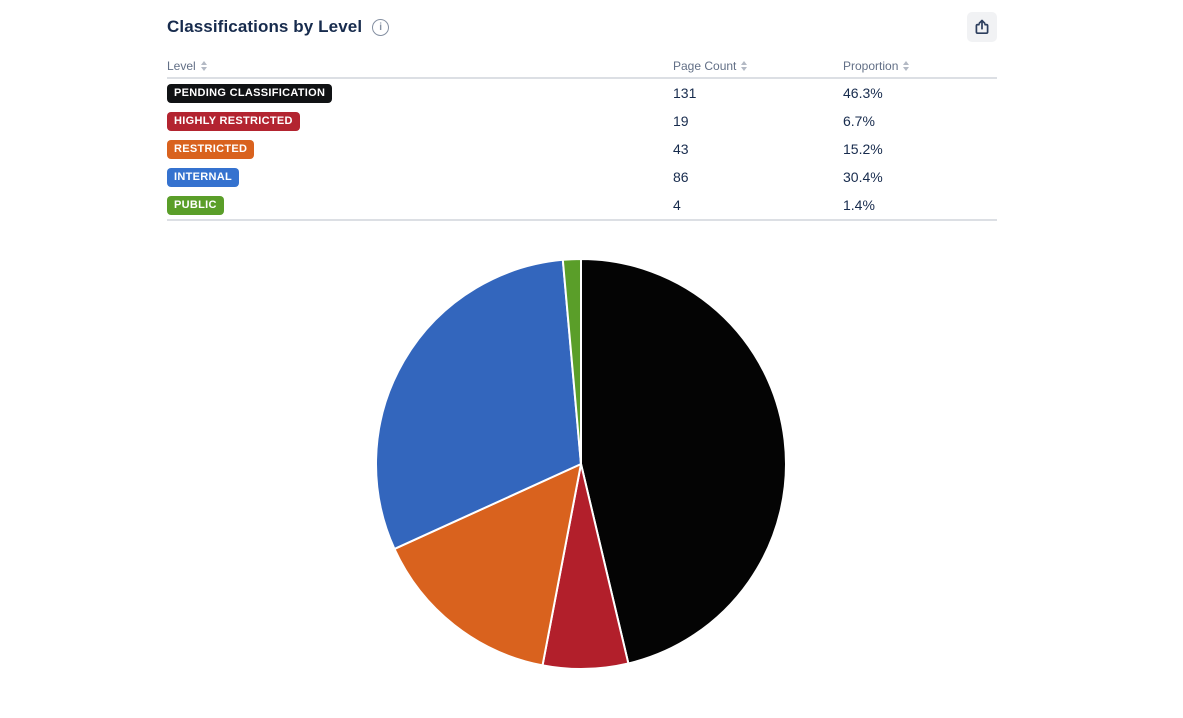 Image resolution: width=1183 pixels, height=718 pixels. I want to click on page-count-value: 19, so click(681, 121).